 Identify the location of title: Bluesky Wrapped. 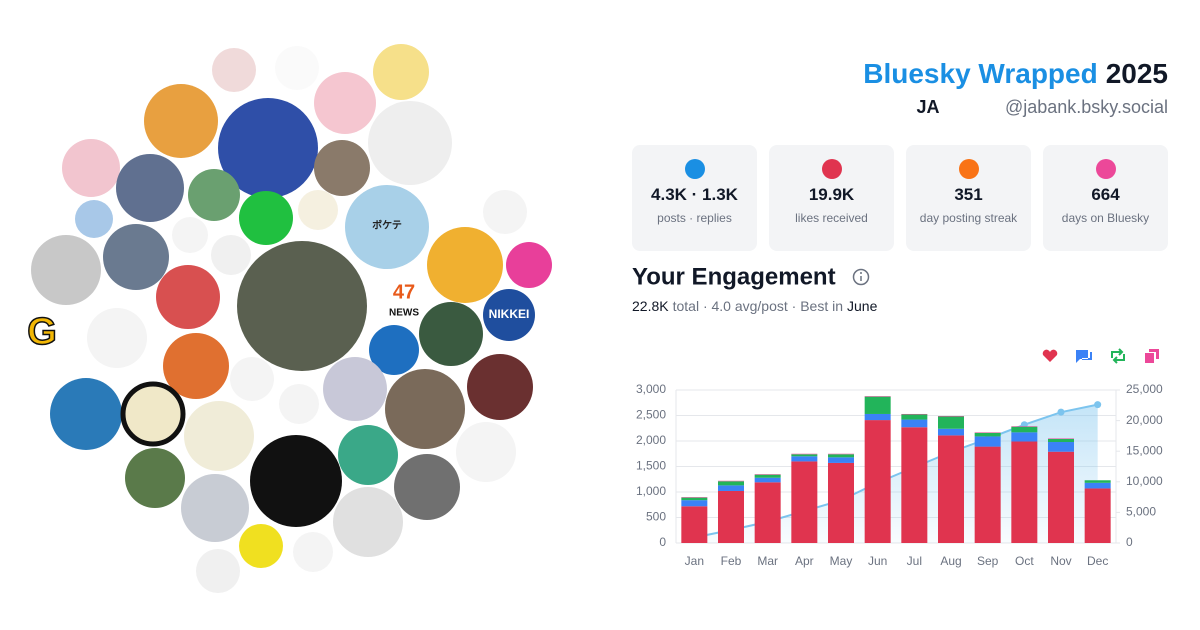
(980, 73).